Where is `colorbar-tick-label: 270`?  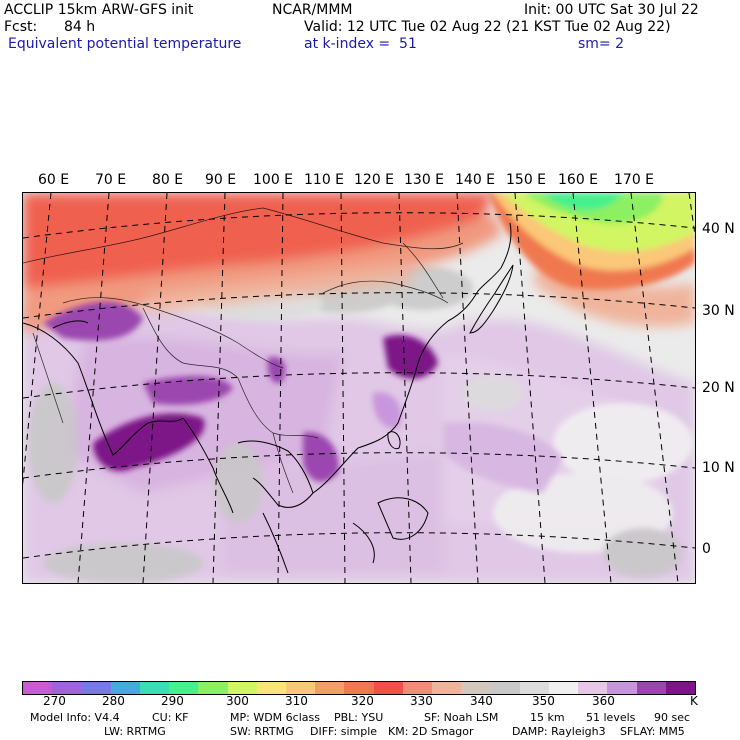 colorbar-tick-label: 270 is located at coordinates (54, 701).